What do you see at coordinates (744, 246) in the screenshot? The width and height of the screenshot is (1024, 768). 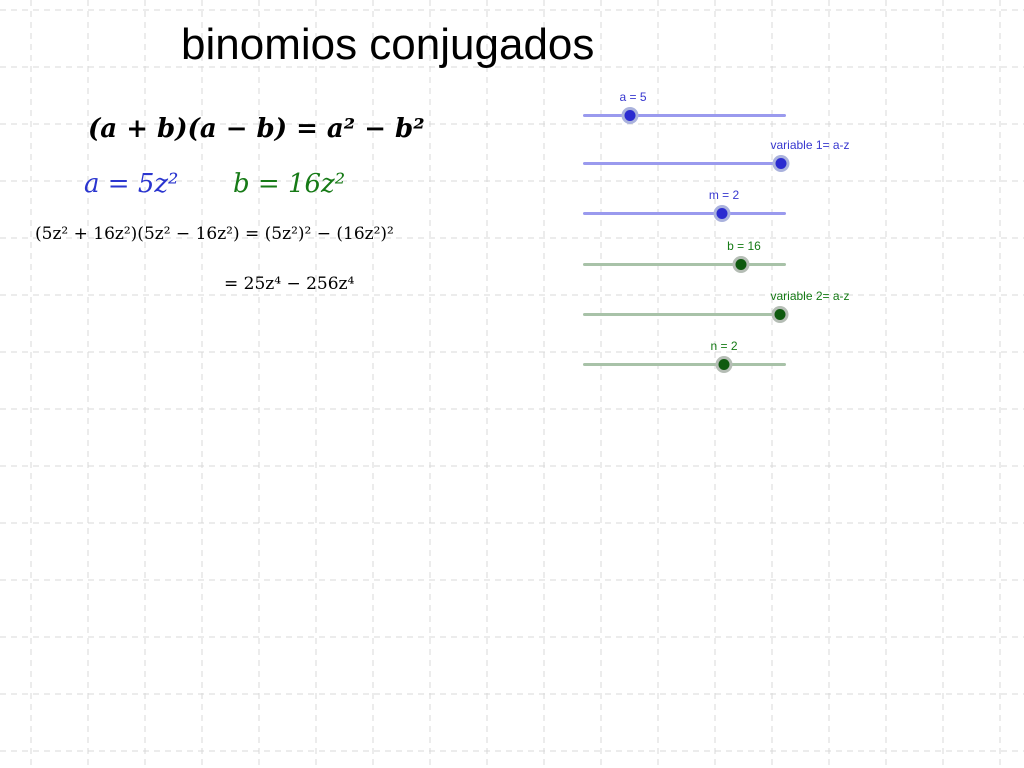 I see `slider-b-label: b = 16` at bounding box center [744, 246].